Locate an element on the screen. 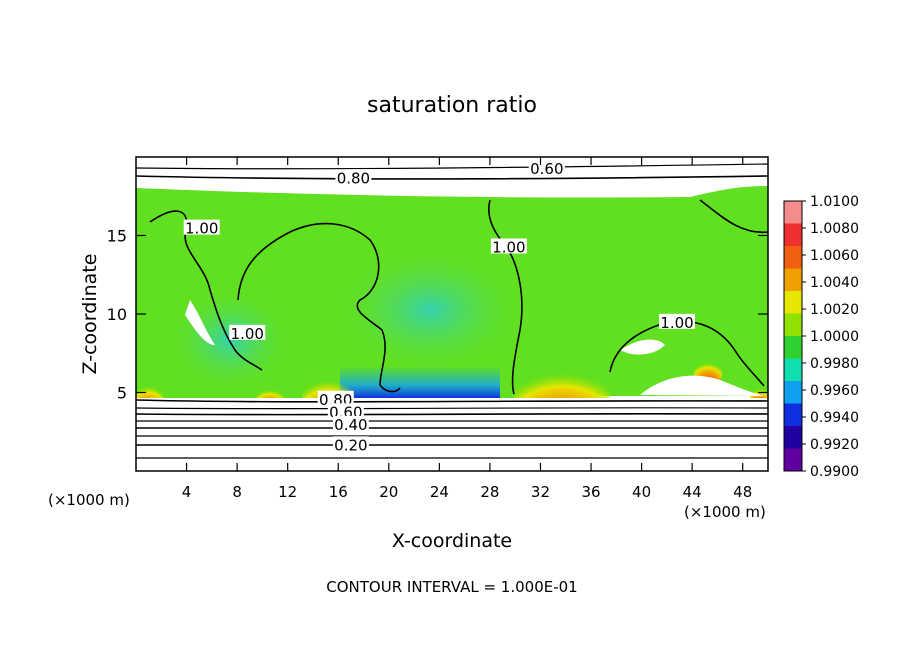 The image size is (904, 654). contour-label: 0.60 is located at coordinates (546, 169).